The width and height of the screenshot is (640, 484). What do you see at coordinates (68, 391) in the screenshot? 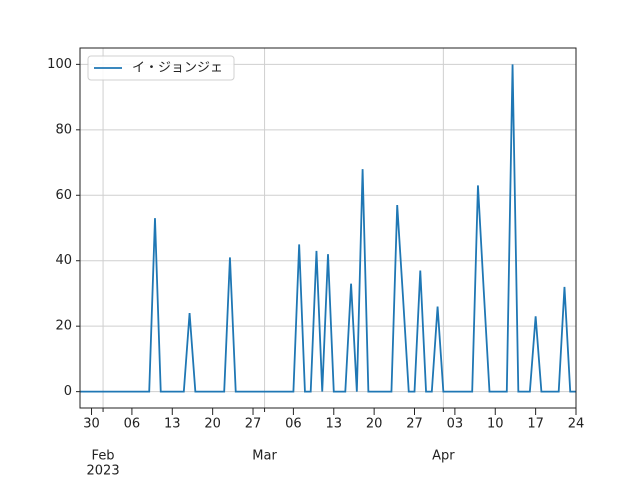
I see `y-tick-label: 0` at bounding box center [68, 391].